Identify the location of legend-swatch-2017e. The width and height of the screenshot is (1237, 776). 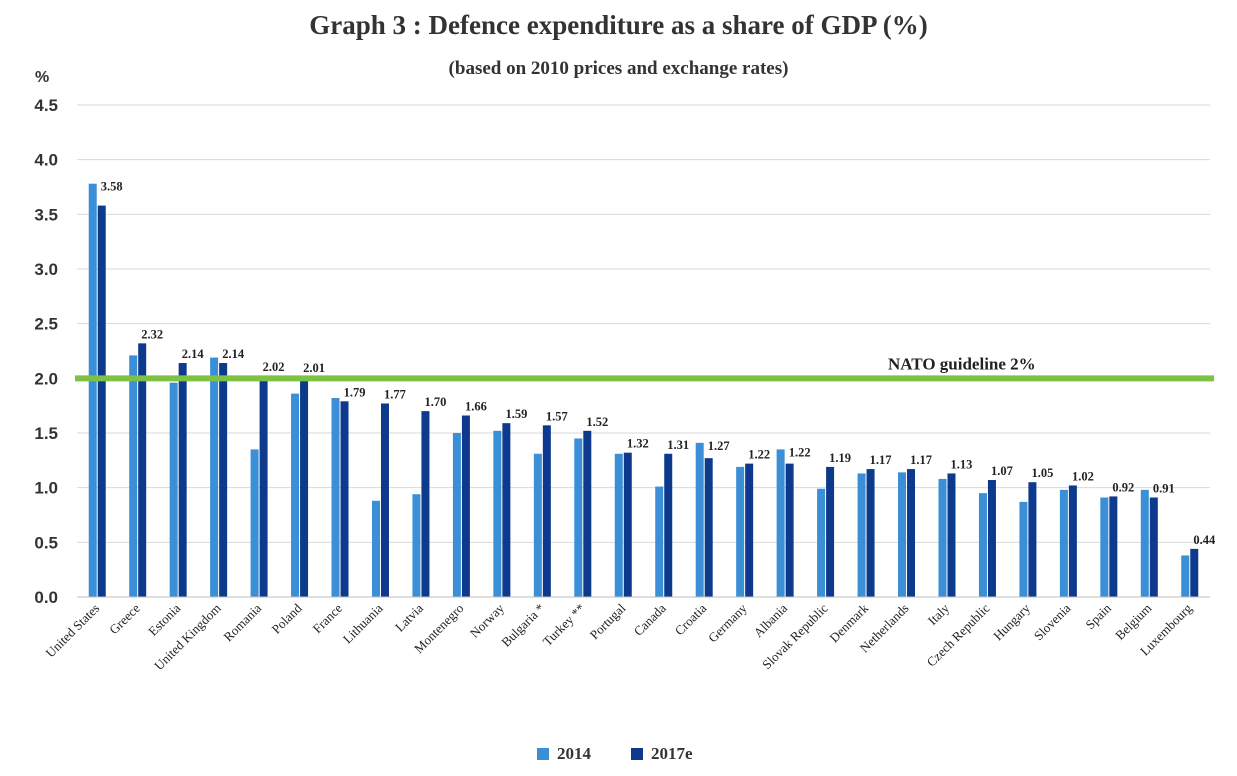
(637, 754).